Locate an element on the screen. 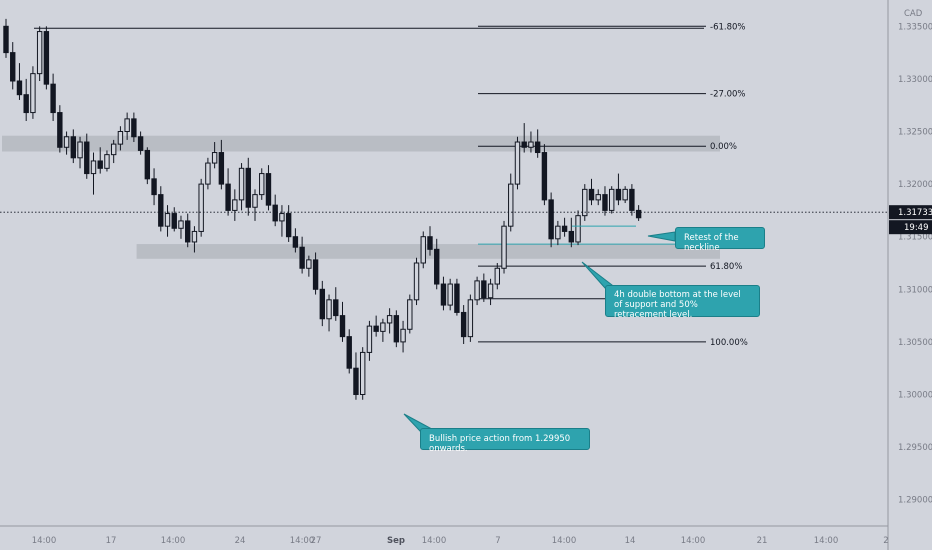 This screenshot has width=932, height=550. annotation-retest-neckline: Retest of the neckline is located at coordinates (720, 240).